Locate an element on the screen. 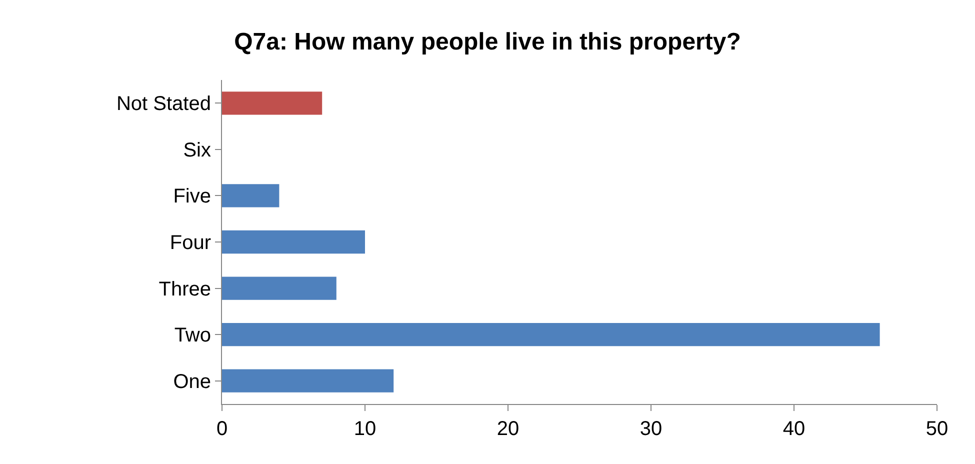  x-tick-label: 10 is located at coordinates (365, 429).